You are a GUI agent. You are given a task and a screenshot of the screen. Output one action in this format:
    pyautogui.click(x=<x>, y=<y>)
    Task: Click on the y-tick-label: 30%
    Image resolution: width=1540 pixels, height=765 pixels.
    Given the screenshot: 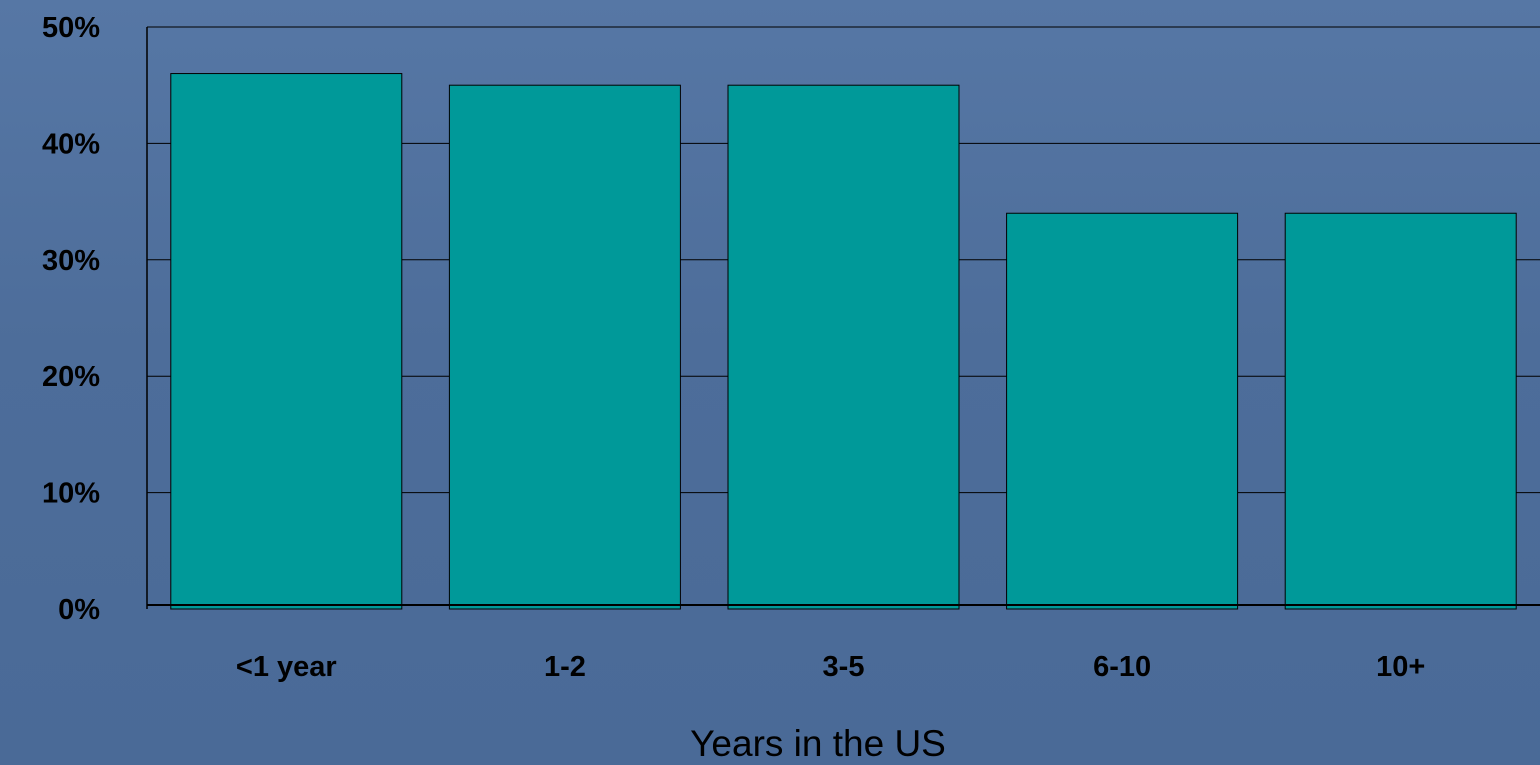 What is the action you would take?
    pyautogui.click(x=71, y=261)
    